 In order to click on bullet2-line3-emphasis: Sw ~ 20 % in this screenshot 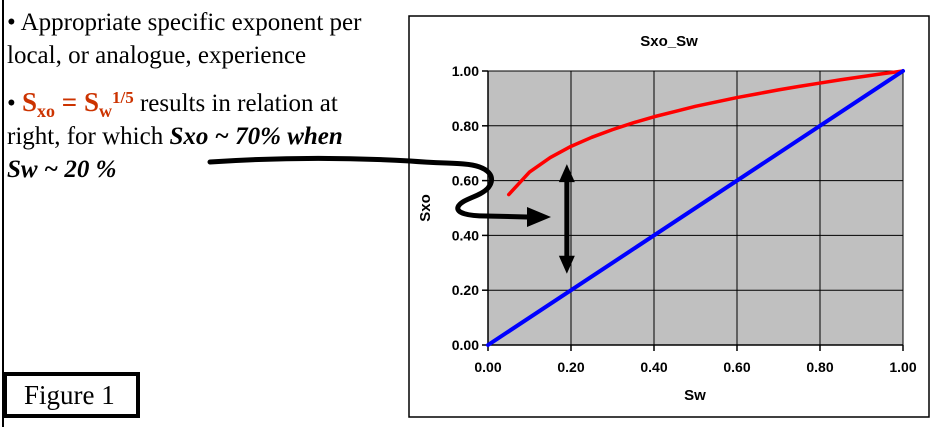, I will do `click(62, 169)`.